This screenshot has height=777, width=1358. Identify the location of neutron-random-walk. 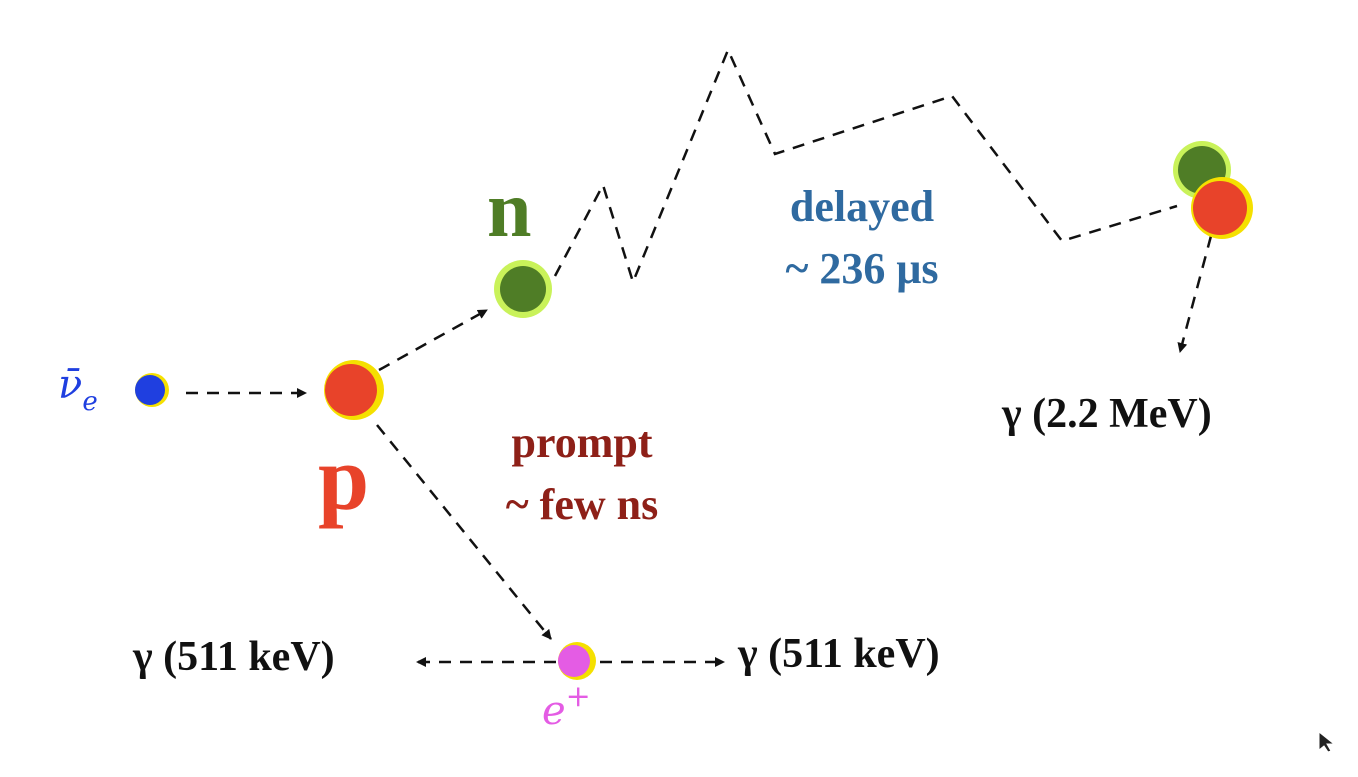
(865, 166).